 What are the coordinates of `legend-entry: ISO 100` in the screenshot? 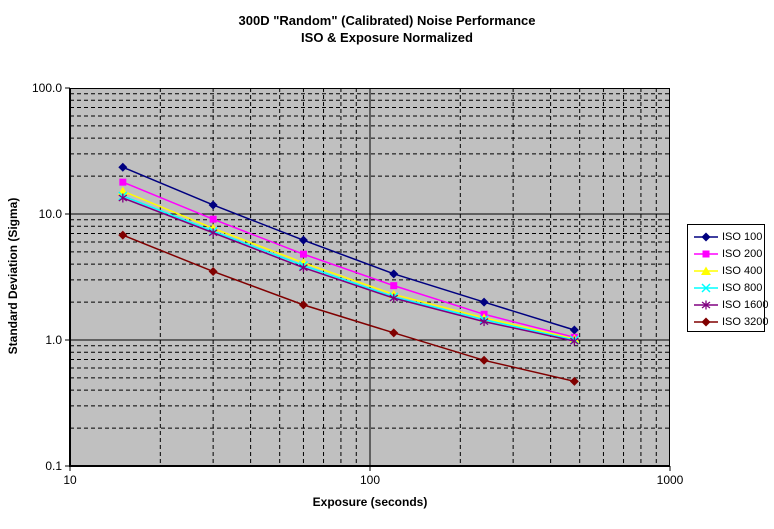 It's located at (728, 236).